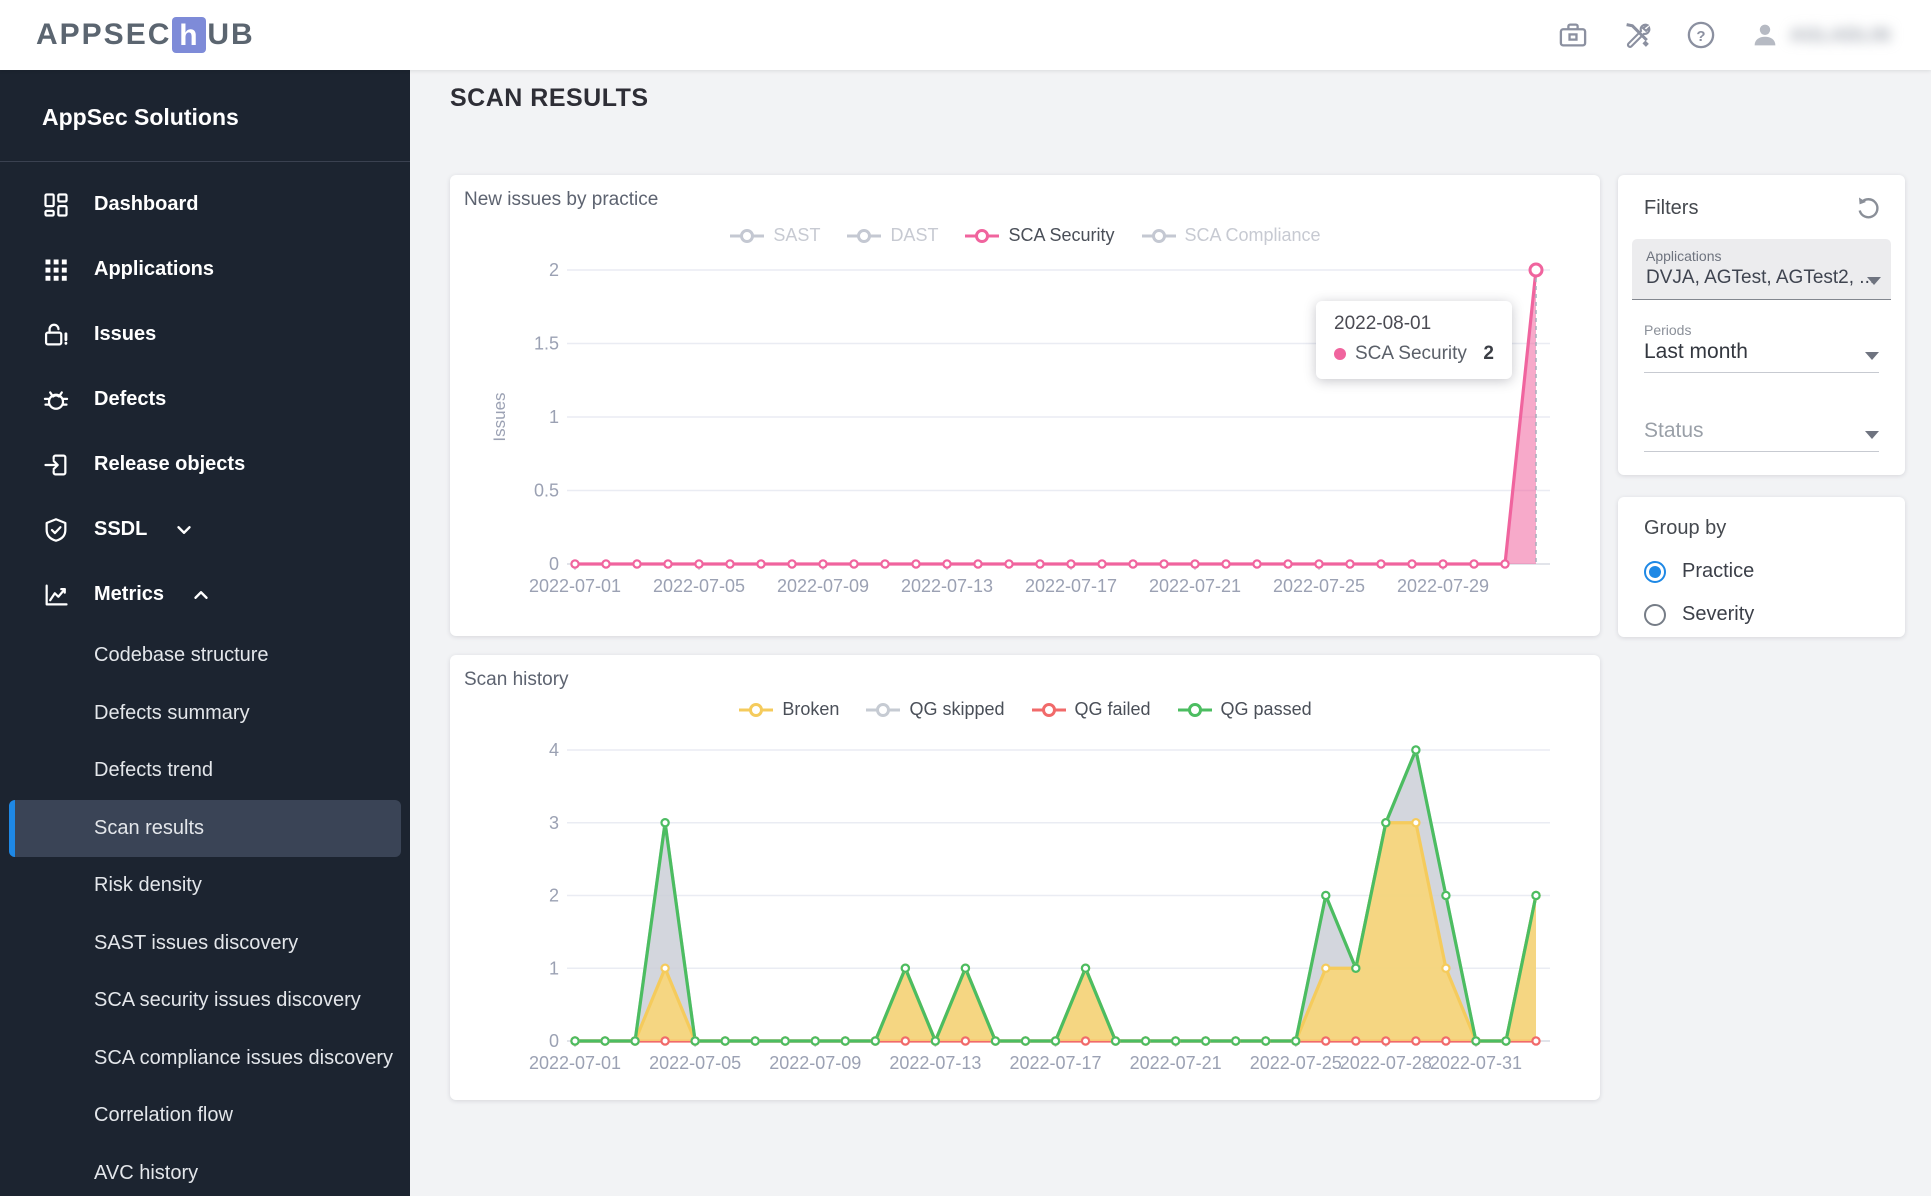  I want to click on sidebar-item-ssdl: SSDL, so click(205, 529).